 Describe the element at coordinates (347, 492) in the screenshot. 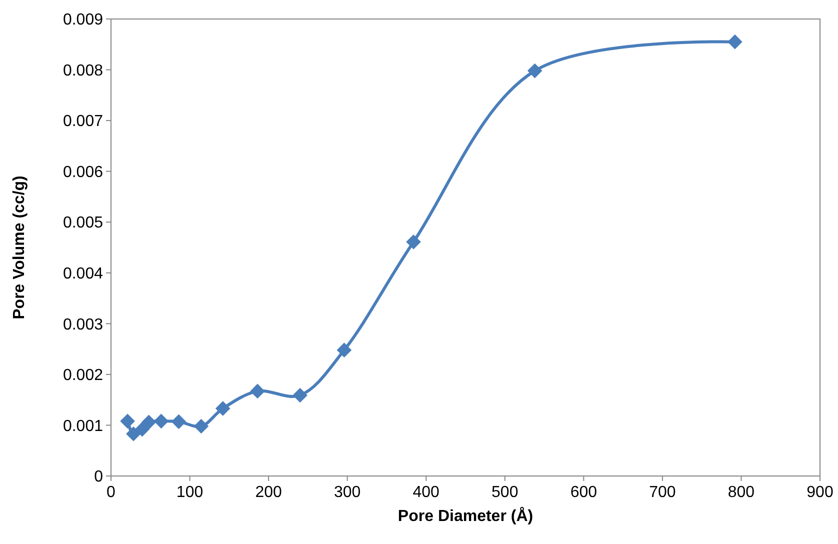

I see `x-tick-label: 300` at that location.